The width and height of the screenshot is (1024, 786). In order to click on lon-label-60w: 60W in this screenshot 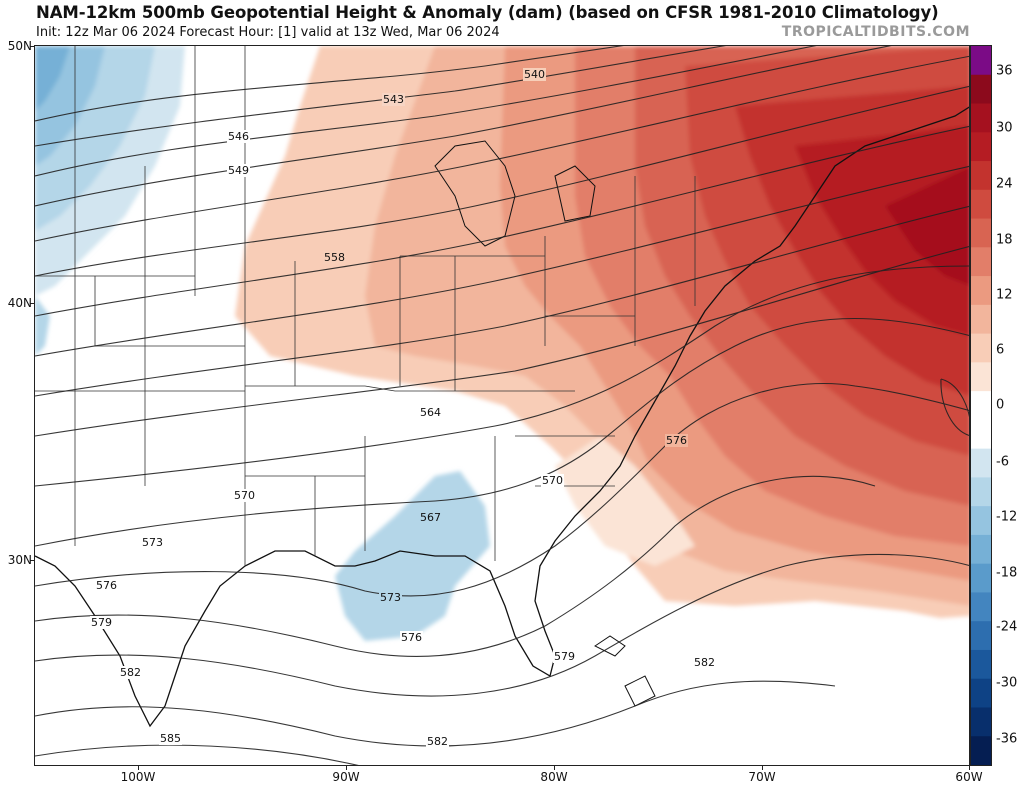, I will do `click(969, 777)`.